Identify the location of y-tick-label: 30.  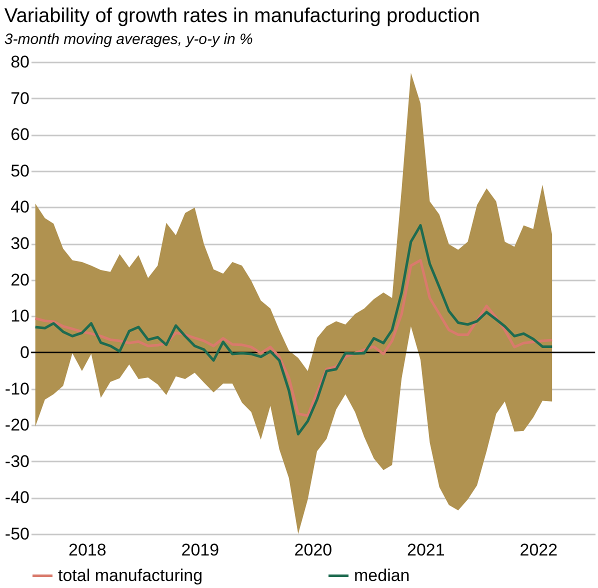
(20, 244).